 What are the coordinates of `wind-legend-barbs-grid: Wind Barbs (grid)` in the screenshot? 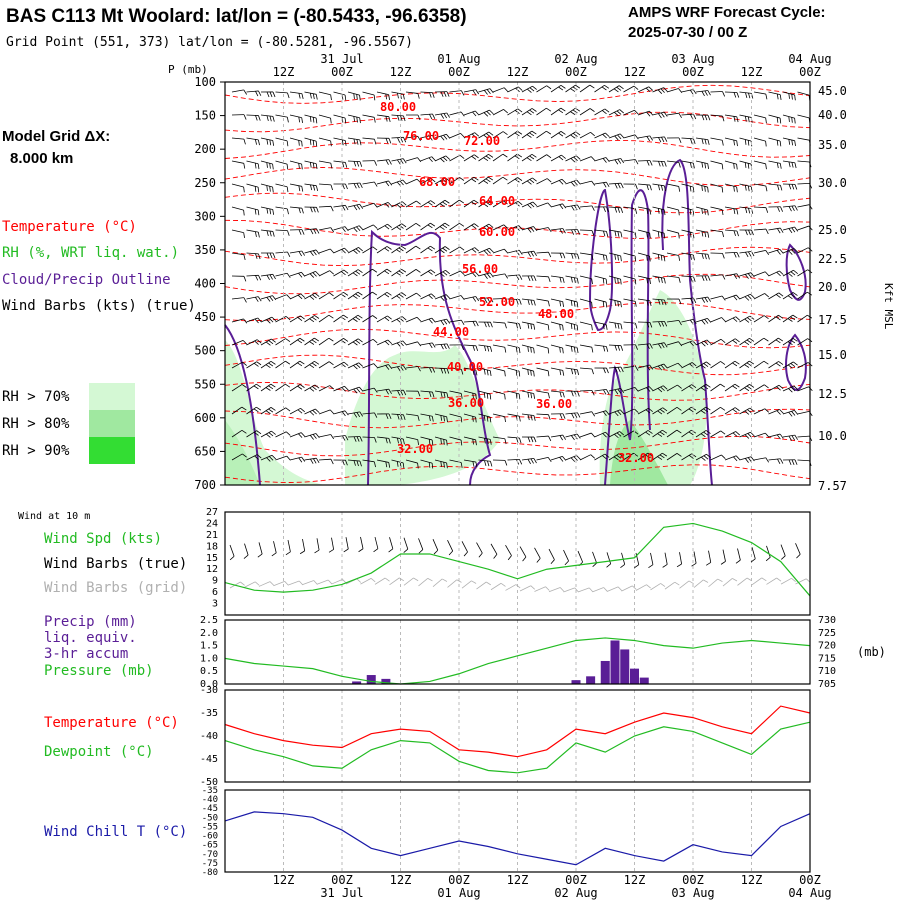 It's located at (115, 588).